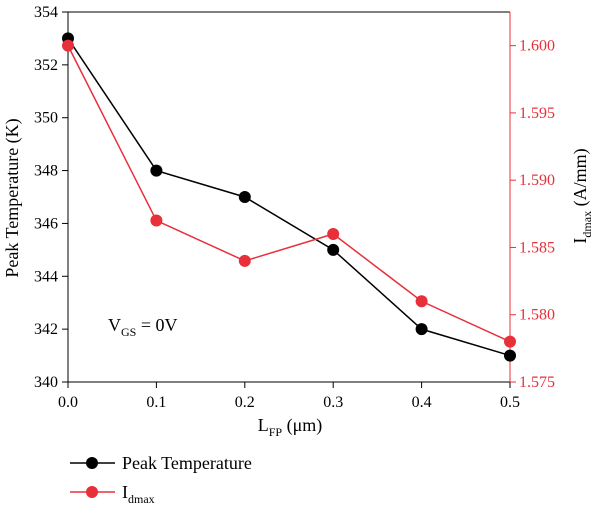 This screenshot has width=600, height=510. I want to click on legend-marker-peak-temperature, so click(92, 463).